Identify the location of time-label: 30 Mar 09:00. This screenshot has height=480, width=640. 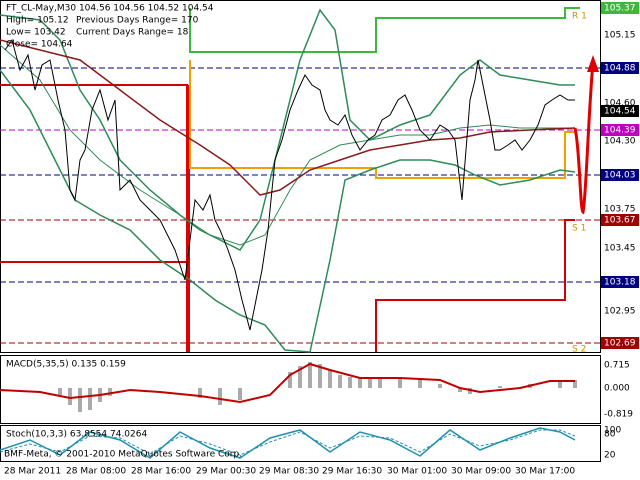
(481, 472).